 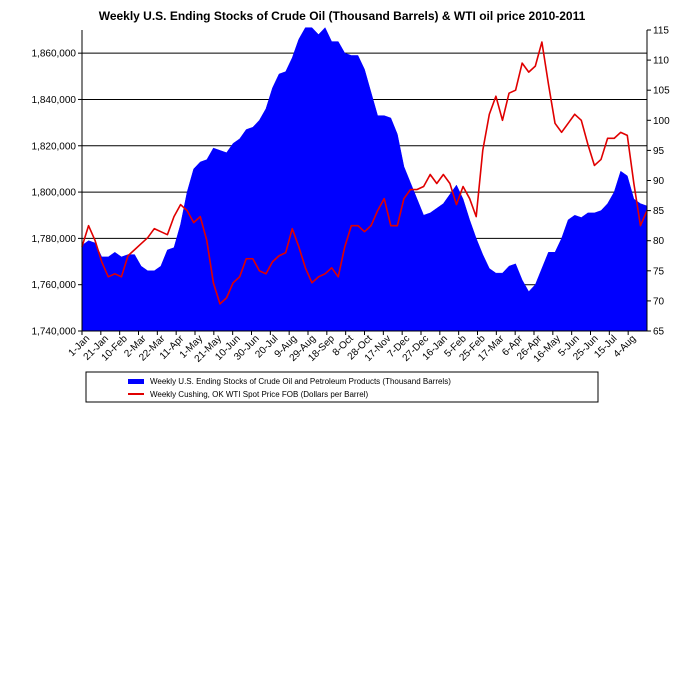 What do you see at coordinates (659, 301) in the screenshot?
I see `right-axis-tick-label: 70` at bounding box center [659, 301].